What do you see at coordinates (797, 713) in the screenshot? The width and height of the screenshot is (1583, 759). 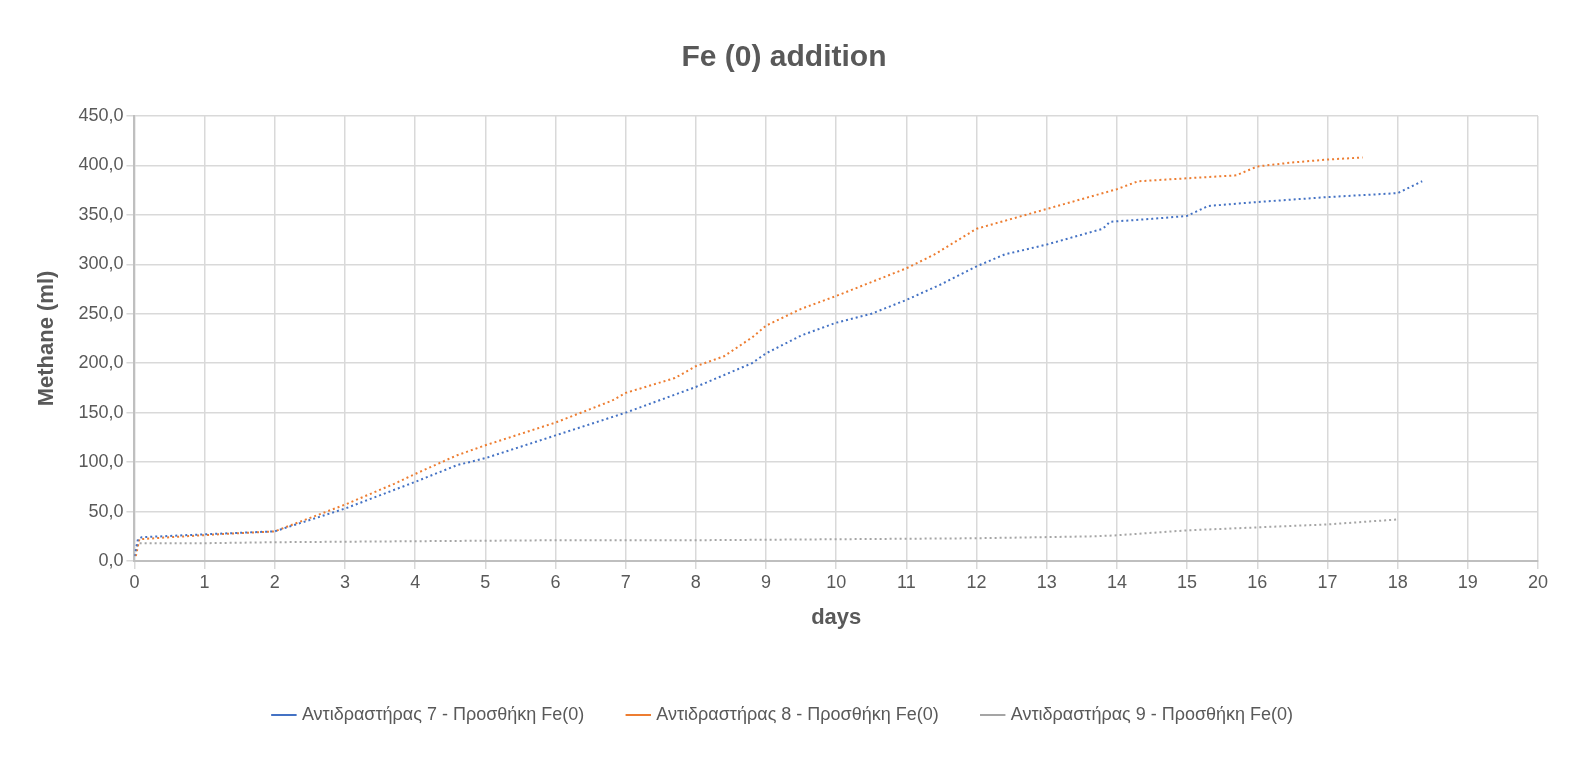 I see `legend-label: Αντιδραστήρας 8 - Προσθήκη Fe(0)` at bounding box center [797, 713].